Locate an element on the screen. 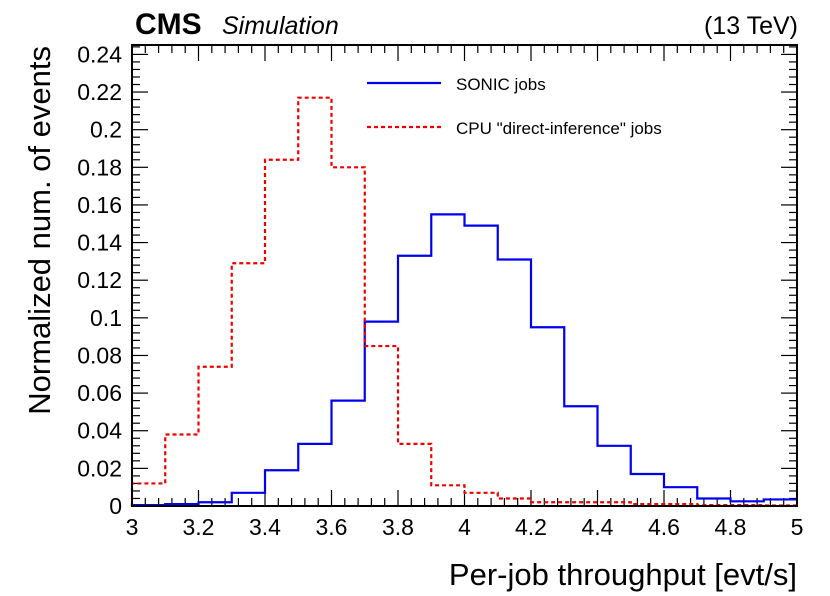  cms-label: CMS is located at coordinates (168, 24).